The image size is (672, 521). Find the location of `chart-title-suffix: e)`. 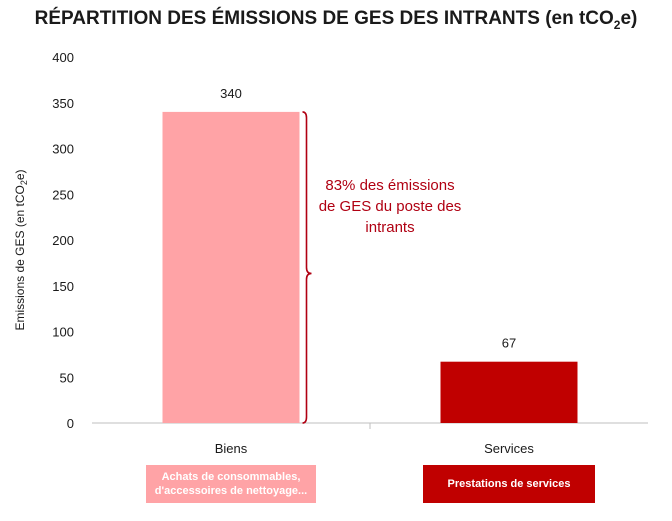

chart-title-suffix: e) is located at coordinates (629, 18).